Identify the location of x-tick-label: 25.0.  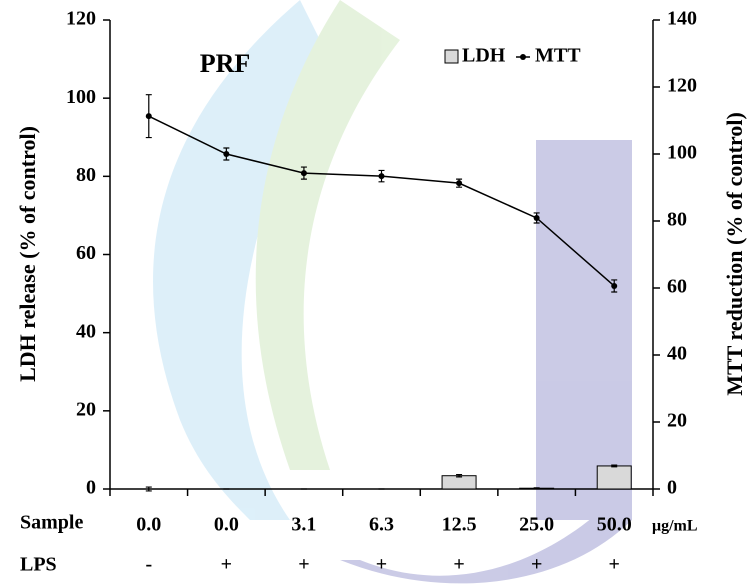
(536, 525).